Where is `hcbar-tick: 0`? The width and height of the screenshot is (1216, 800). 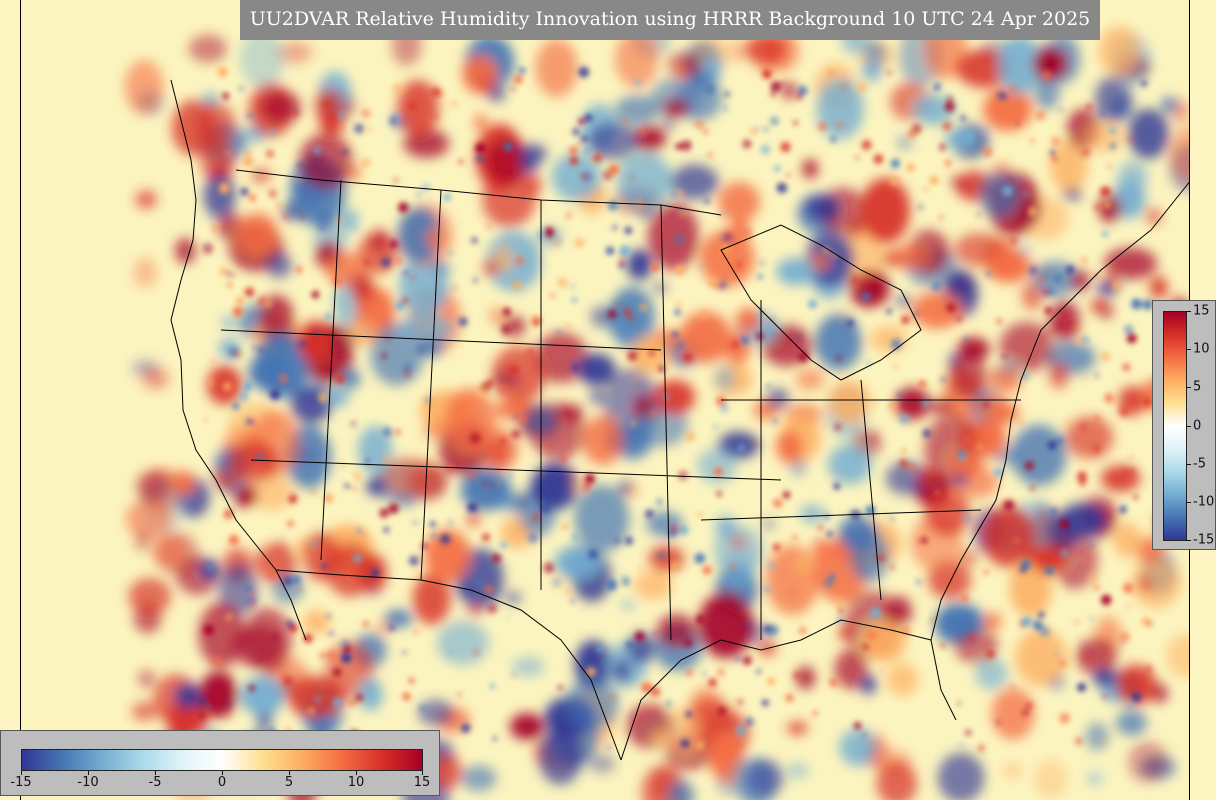
hcbar-tick: 0 is located at coordinates (222, 782).